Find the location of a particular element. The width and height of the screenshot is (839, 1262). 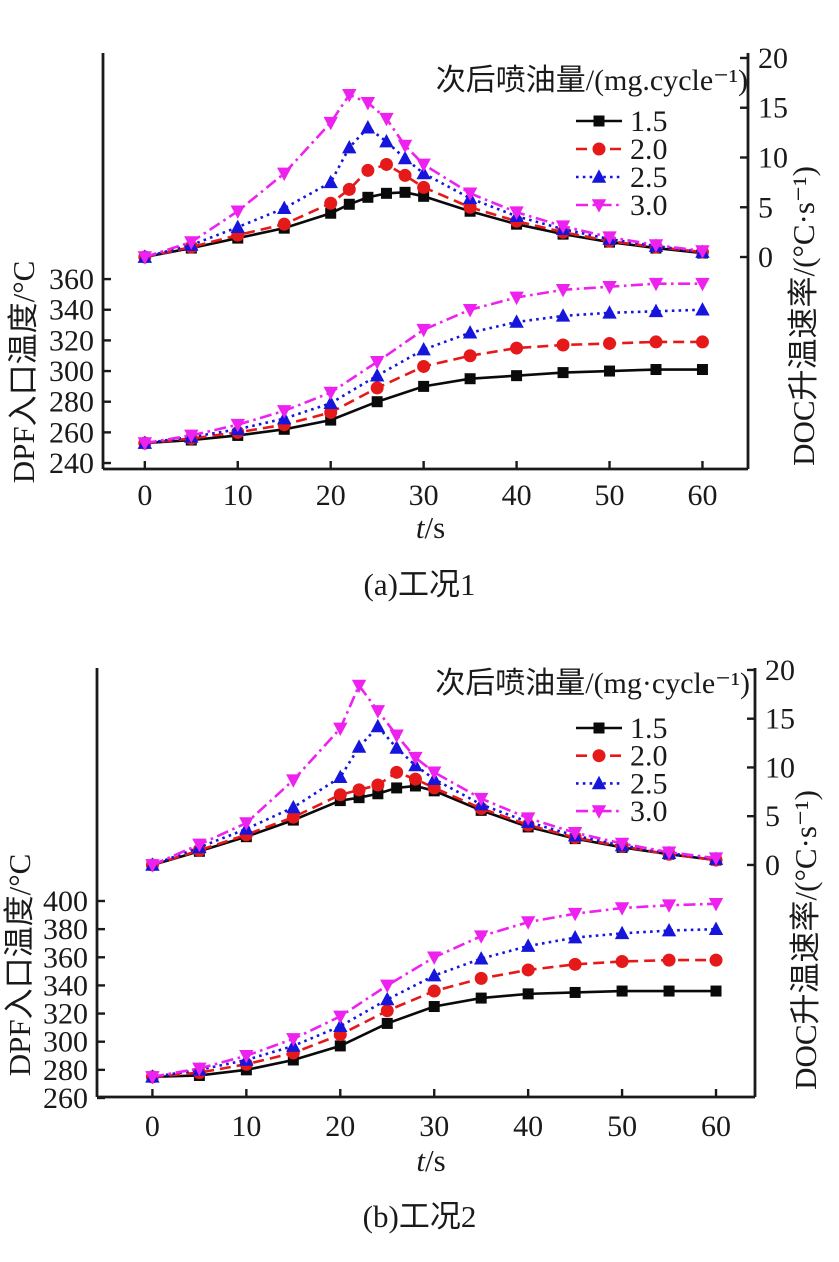

y-left-tick-label: 400 is located at coordinates (65, 901).